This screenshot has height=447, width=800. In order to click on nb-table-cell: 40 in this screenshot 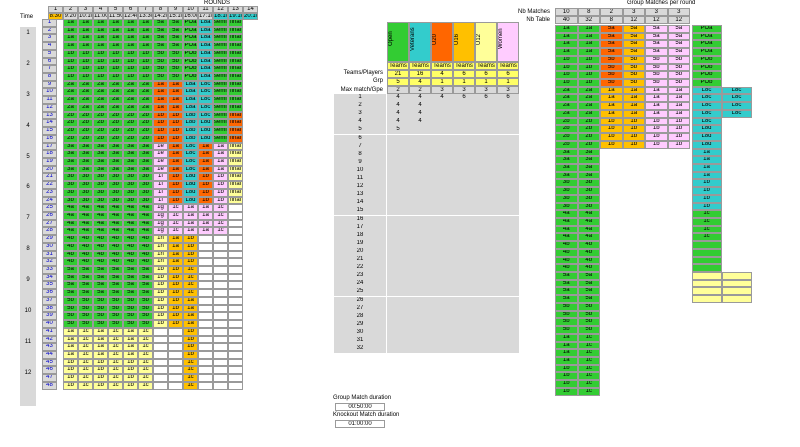, I will do `click(566, 20)`.